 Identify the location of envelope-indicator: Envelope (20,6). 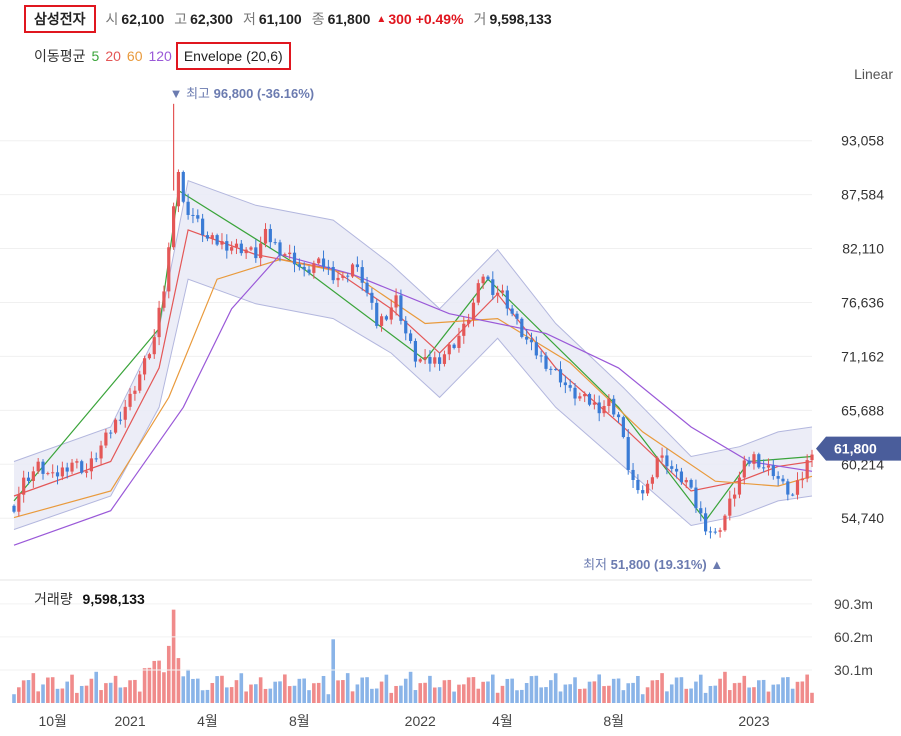
(233, 56).